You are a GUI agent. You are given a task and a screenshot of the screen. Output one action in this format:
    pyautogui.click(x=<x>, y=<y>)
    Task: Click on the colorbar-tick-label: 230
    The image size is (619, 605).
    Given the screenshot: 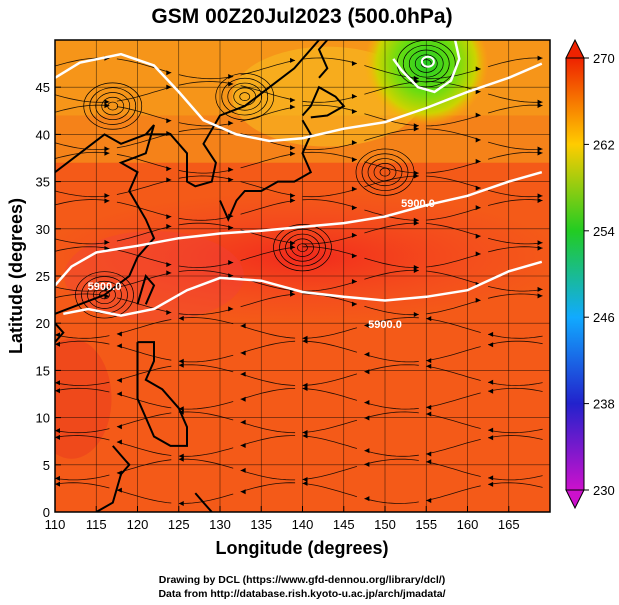 What is the action you would take?
    pyautogui.click(x=604, y=490)
    